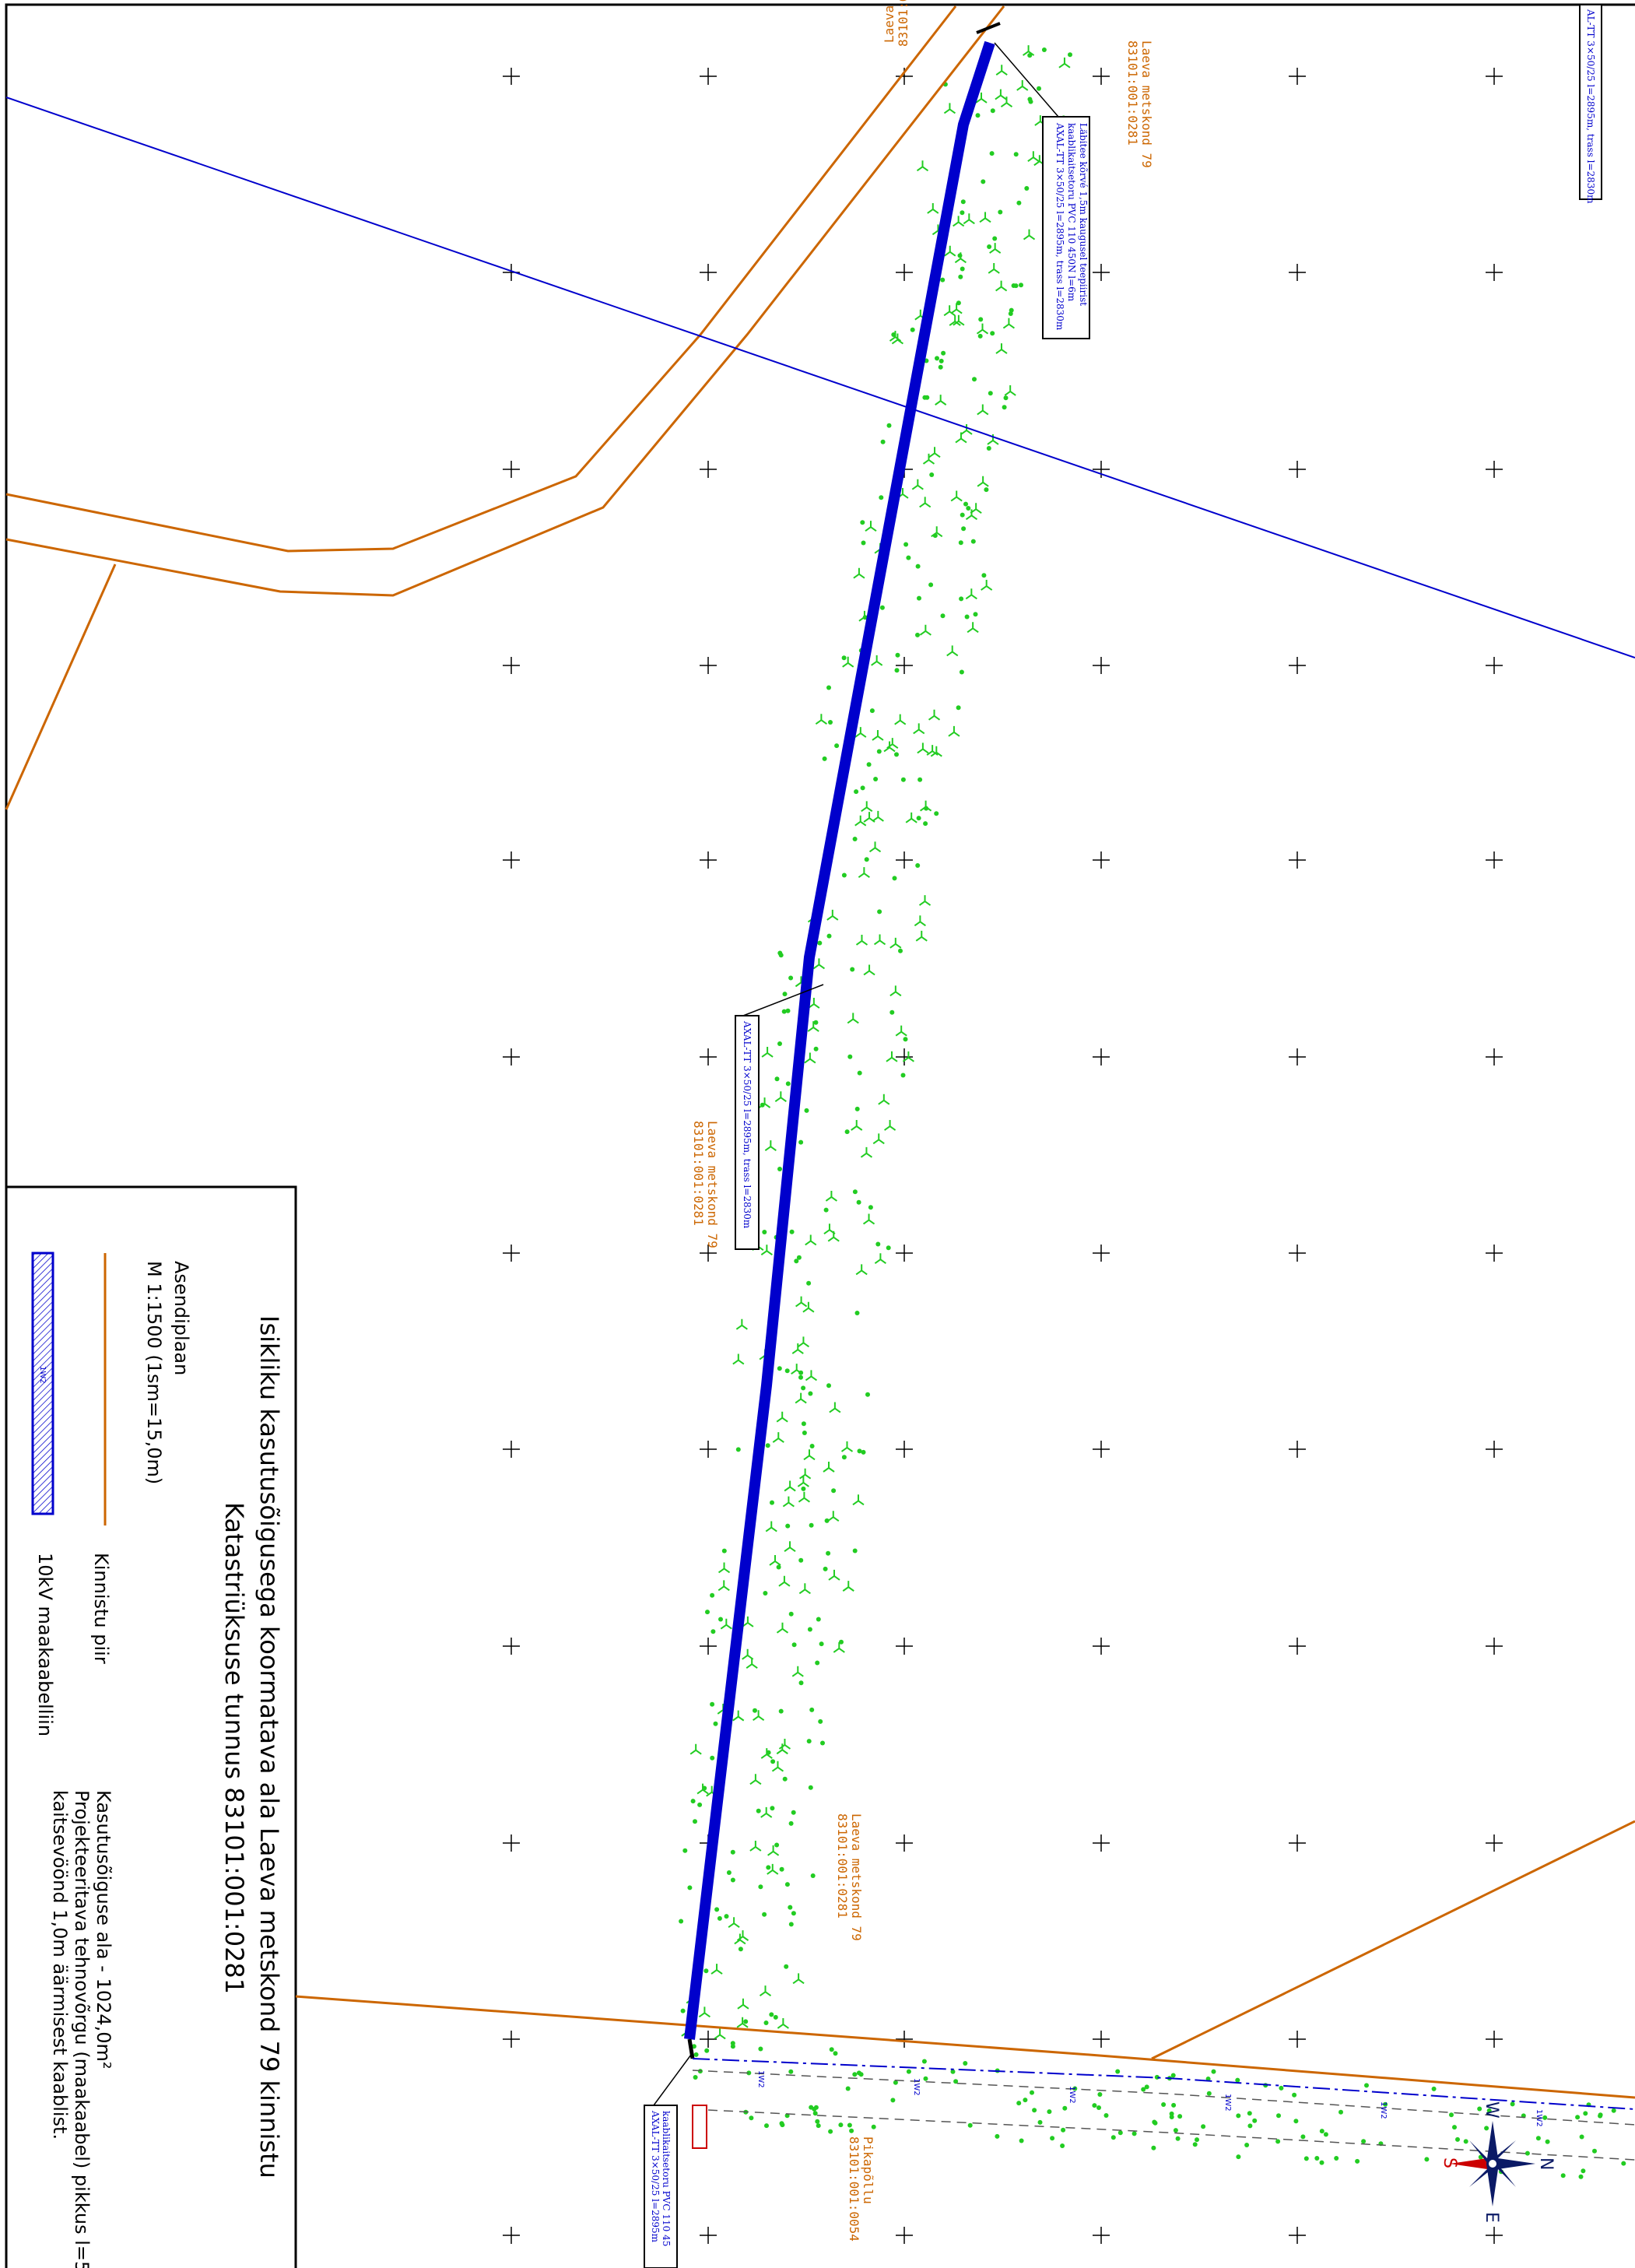  I want to click on cable-label-right-top: AL-TT 3×50/25 l=2895m, trass l=2830m, so click(1591, 104).